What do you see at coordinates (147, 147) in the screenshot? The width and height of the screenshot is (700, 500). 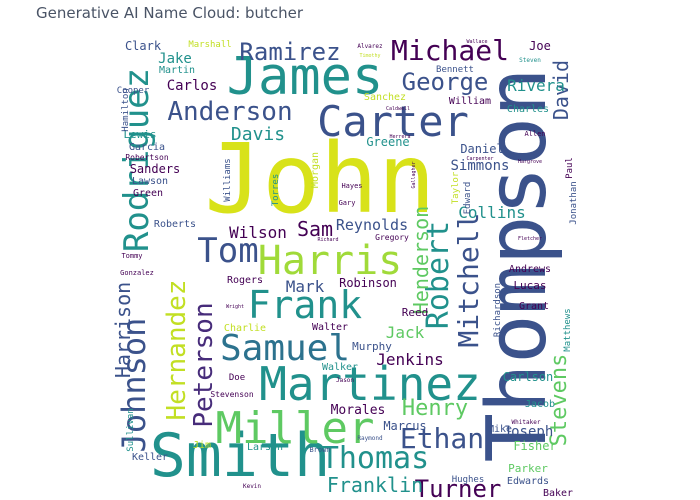 I see `word-garcia: Garcia` at bounding box center [147, 147].